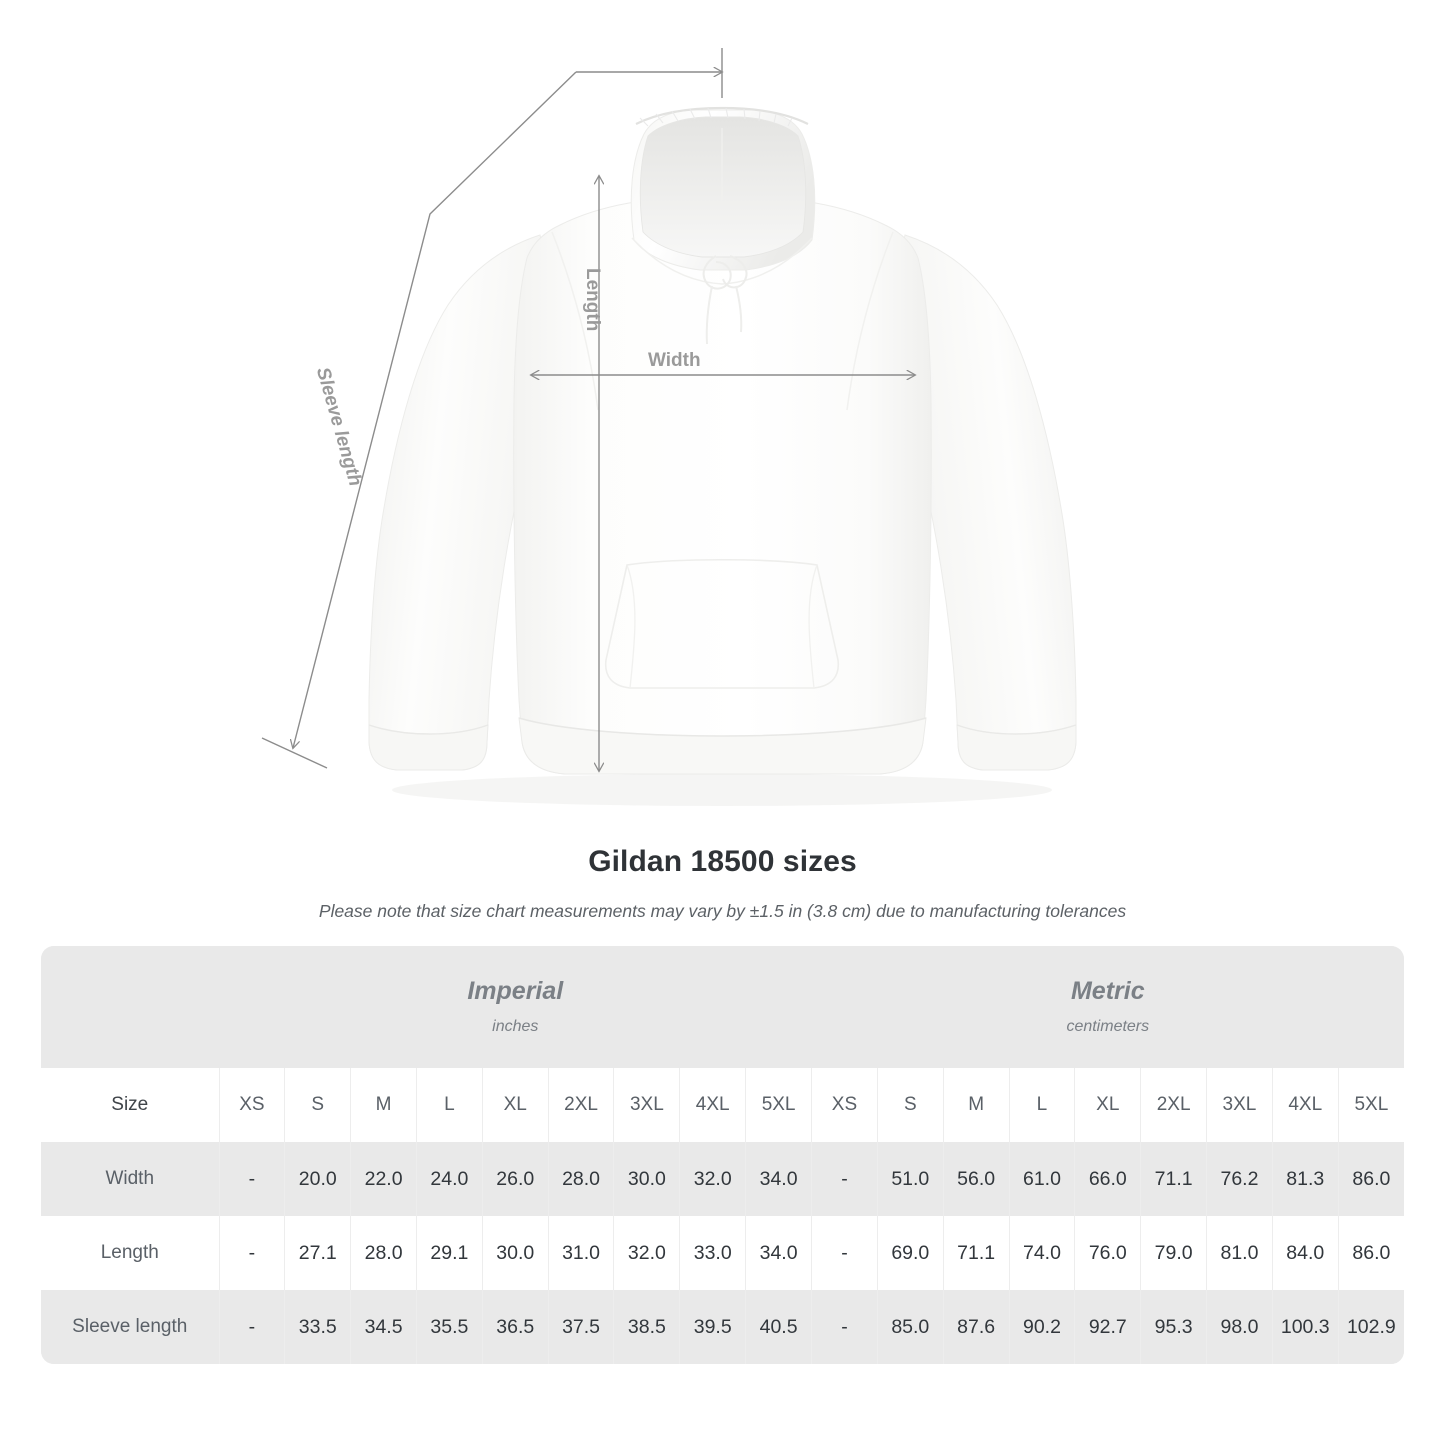 This screenshot has height=1445, width=1445. I want to click on cell-metric: 92.7, so click(1107, 1327).